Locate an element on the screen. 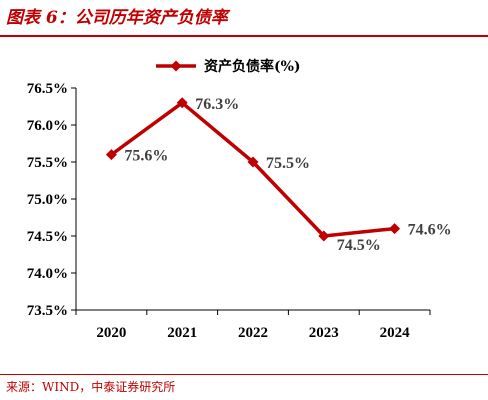 The width and height of the screenshot is (488, 400). legend-marker-swatch is located at coordinates (176, 66).